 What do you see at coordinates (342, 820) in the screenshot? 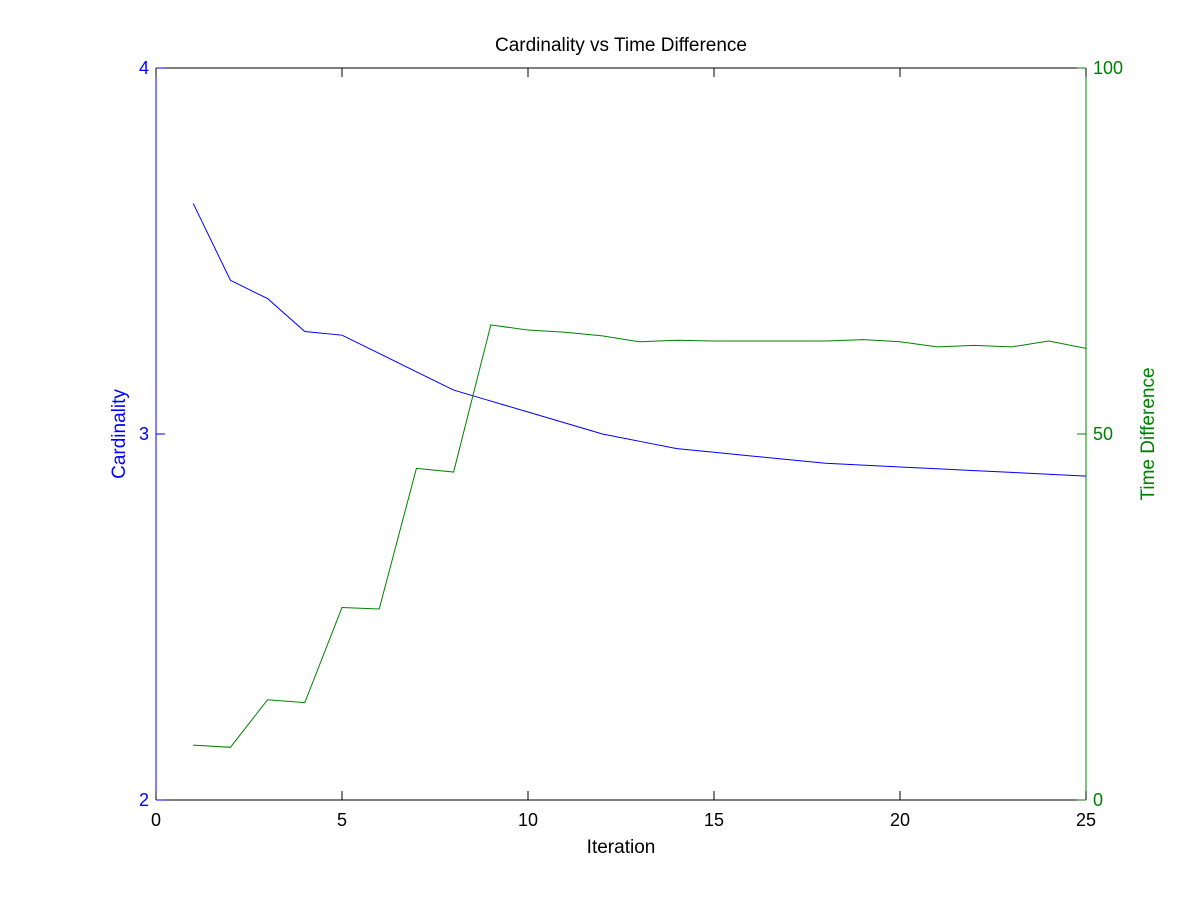
I see `x-tick-label: 5` at bounding box center [342, 820].